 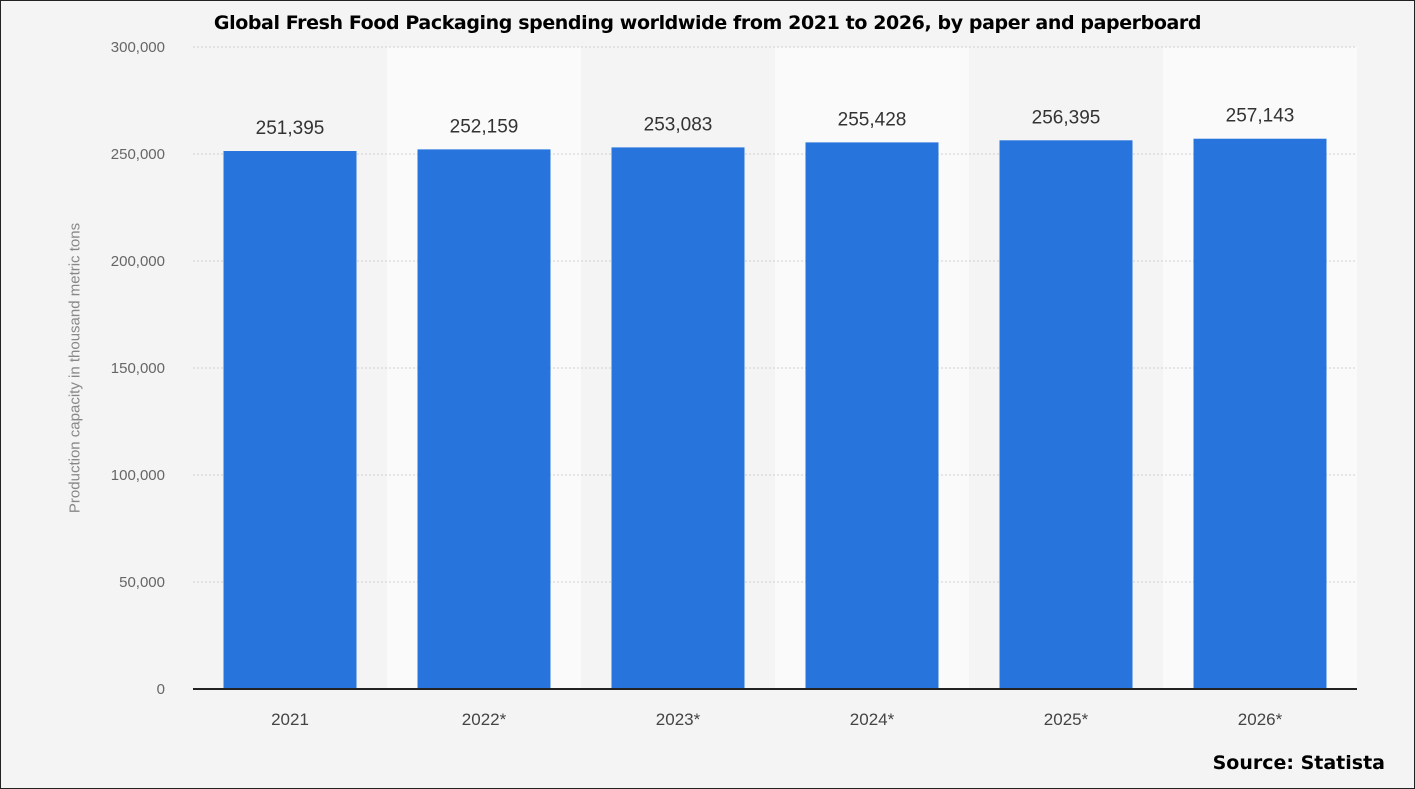 What do you see at coordinates (1066, 117) in the screenshot?
I see `data-label: 256,395` at bounding box center [1066, 117].